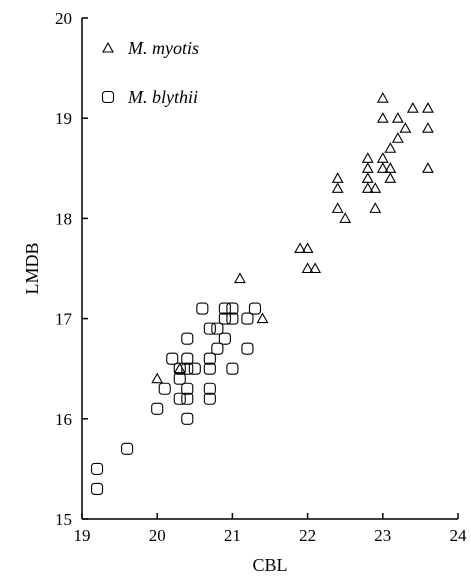 The image size is (471, 577). What do you see at coordinates (63, 419) in the screenshot?
I see `y-tick-label: 16` at bounding box center [63, 419].